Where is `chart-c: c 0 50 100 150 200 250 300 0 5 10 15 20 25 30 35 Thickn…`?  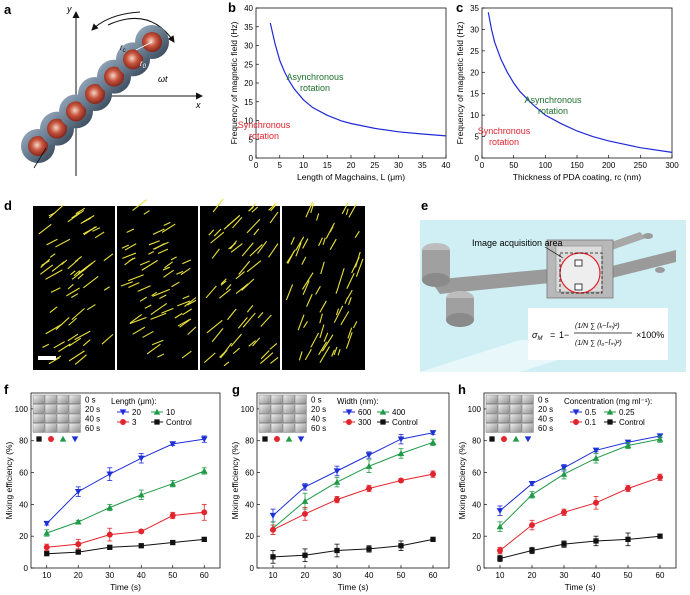
chart-c: c 0 50 100 150 200 250 300 0 5 10 15 20 25 30 35 Thickn… is located at coordinates (567, 91).